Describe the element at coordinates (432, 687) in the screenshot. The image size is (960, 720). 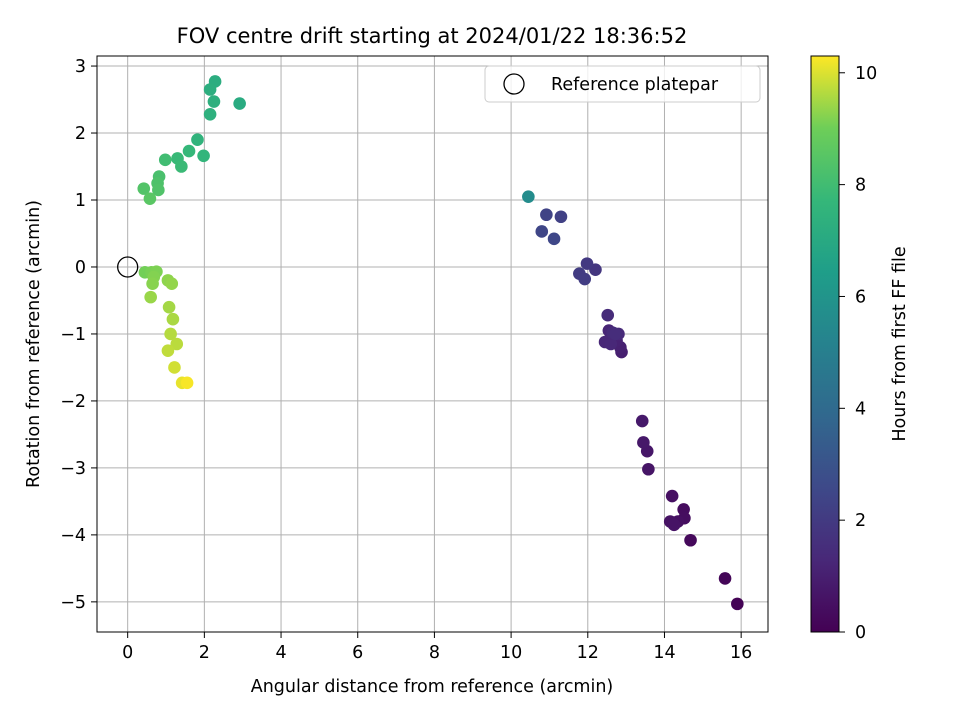
I see `x-axis-label: Angular distance from reference (arcmin)` at that location.